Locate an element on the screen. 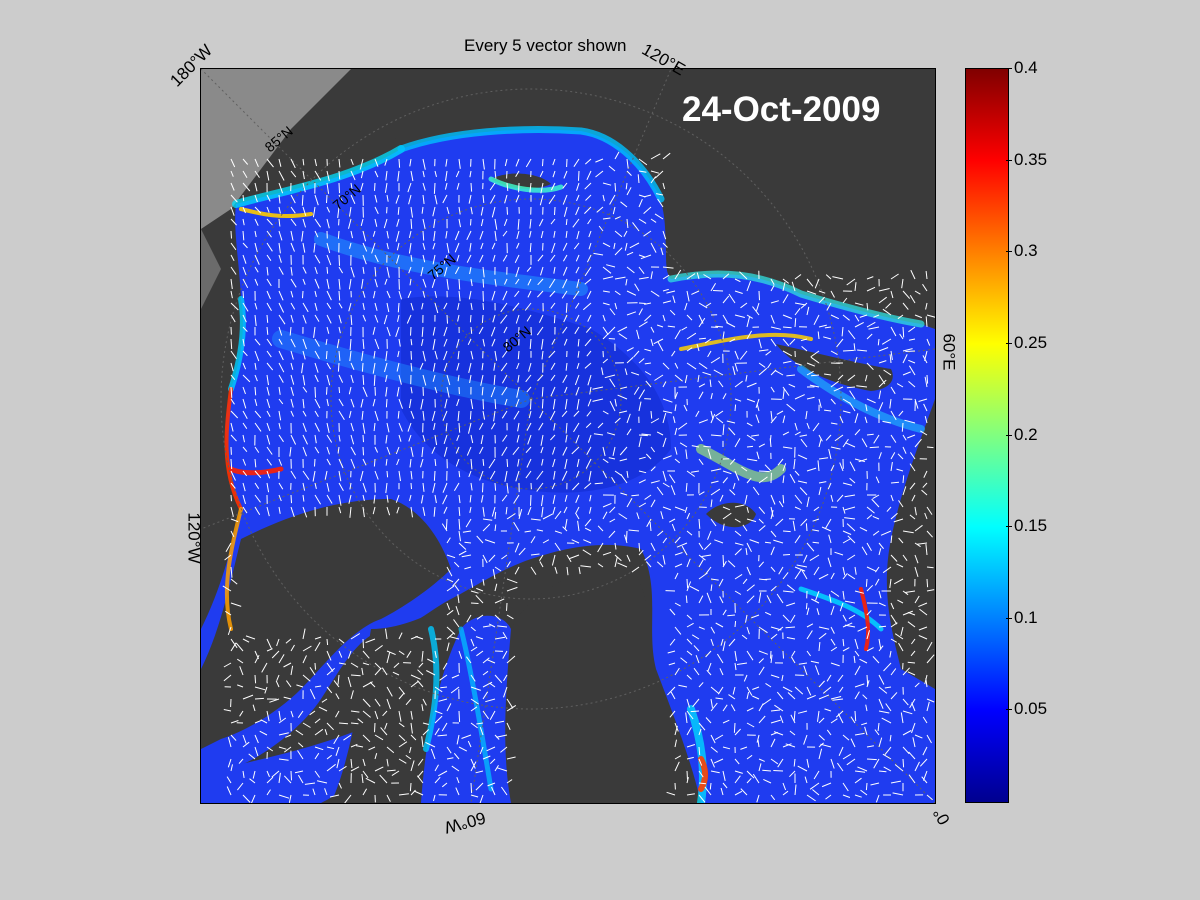 This screenshot has width=1200, height=900. colorbar-tick-label: 0.35 is located at coordinates (1031, 159).